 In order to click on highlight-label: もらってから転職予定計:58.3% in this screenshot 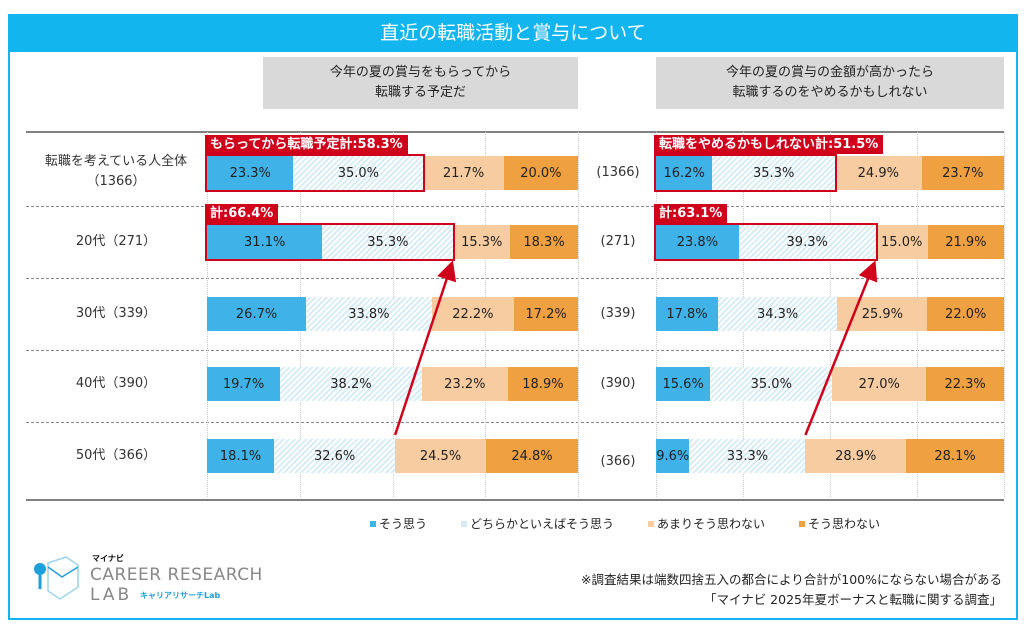, I will do `click(306, 144)`.